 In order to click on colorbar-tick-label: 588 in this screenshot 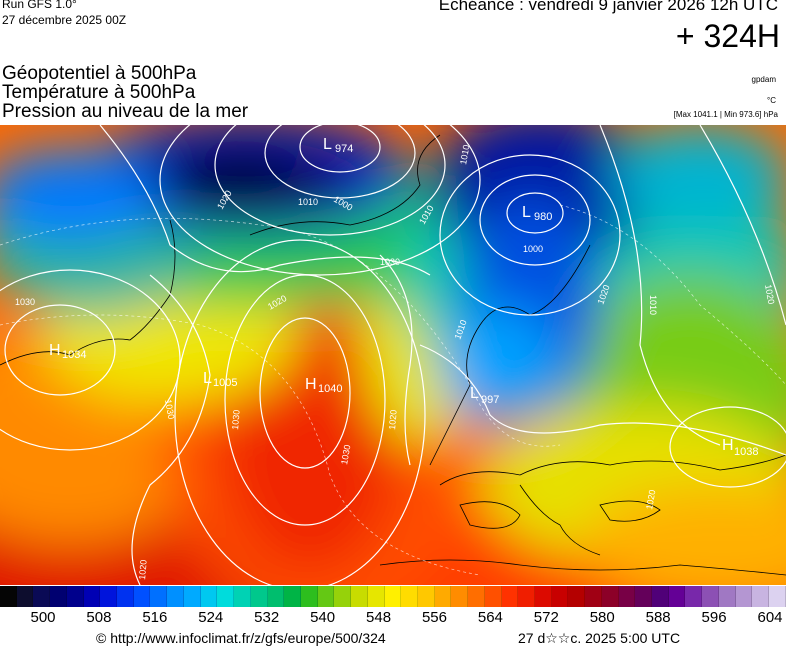, I will do `click(658, 617)`.